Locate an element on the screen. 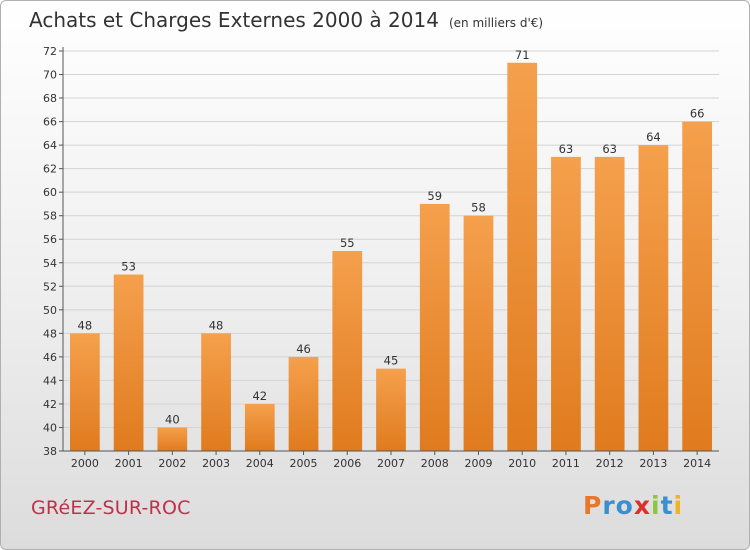 The image size is (750, 550). data-label-2001: 53 is located at coordinates (128, 267).